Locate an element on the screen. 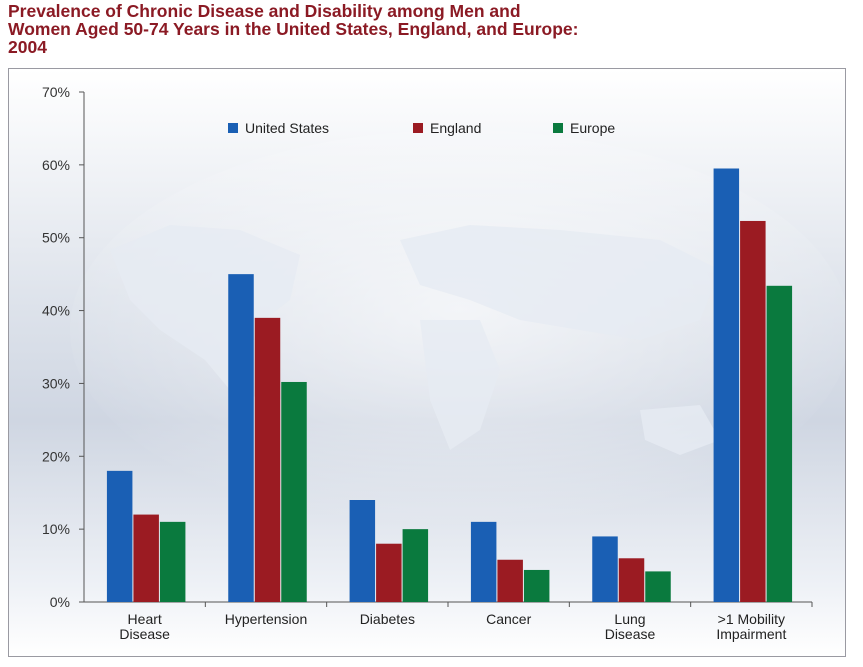 The width and height of the screenshot is (863, 667). legend-label: United States is located at coordinates (287, 128).